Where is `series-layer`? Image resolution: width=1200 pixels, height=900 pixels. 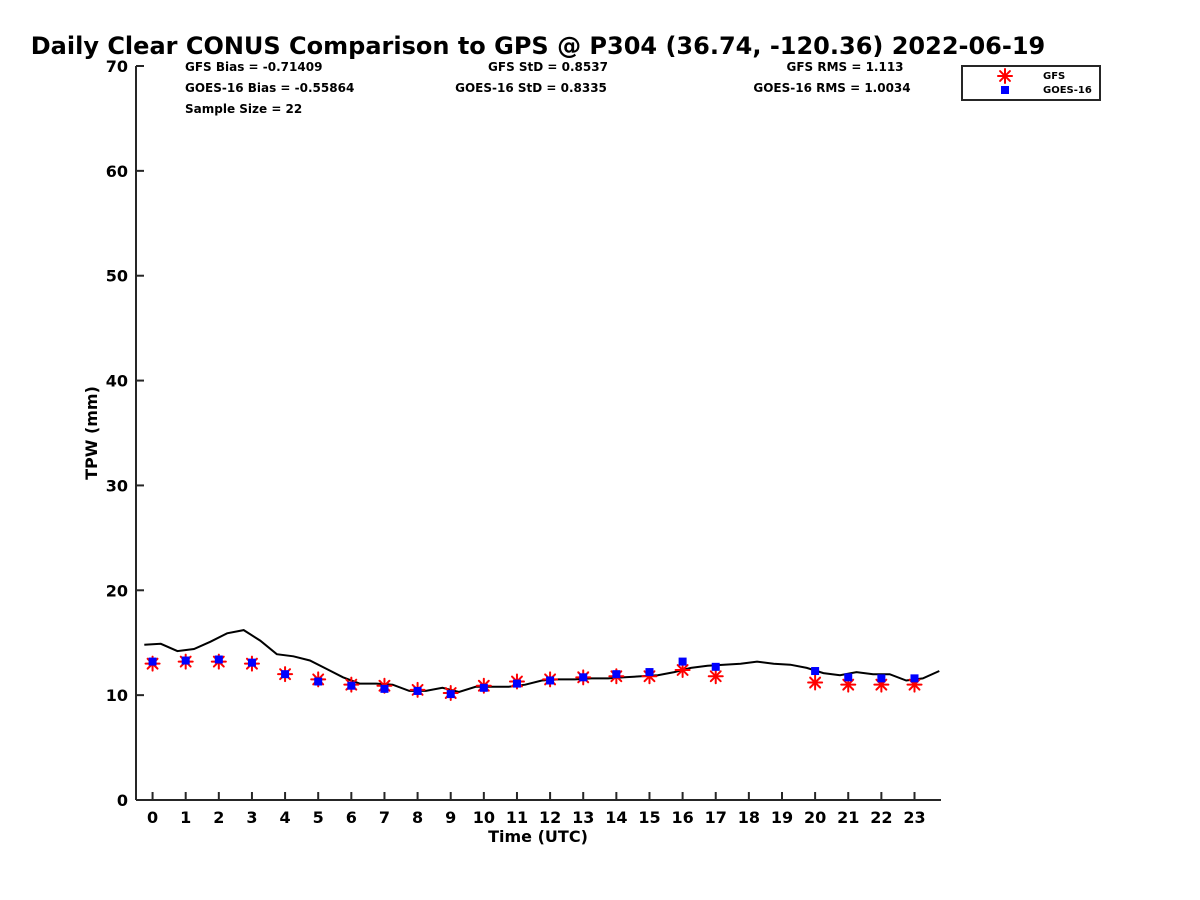
series-layer is located at coordinates (542, 665).